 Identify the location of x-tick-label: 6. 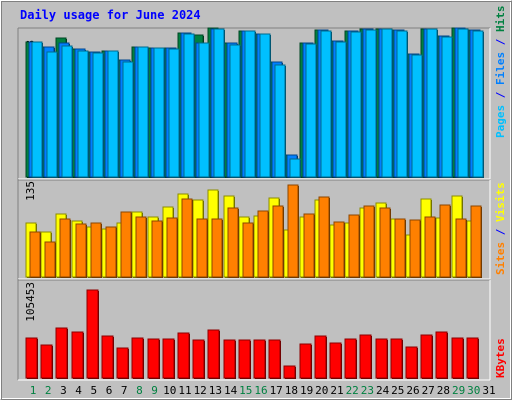
(109, 390).